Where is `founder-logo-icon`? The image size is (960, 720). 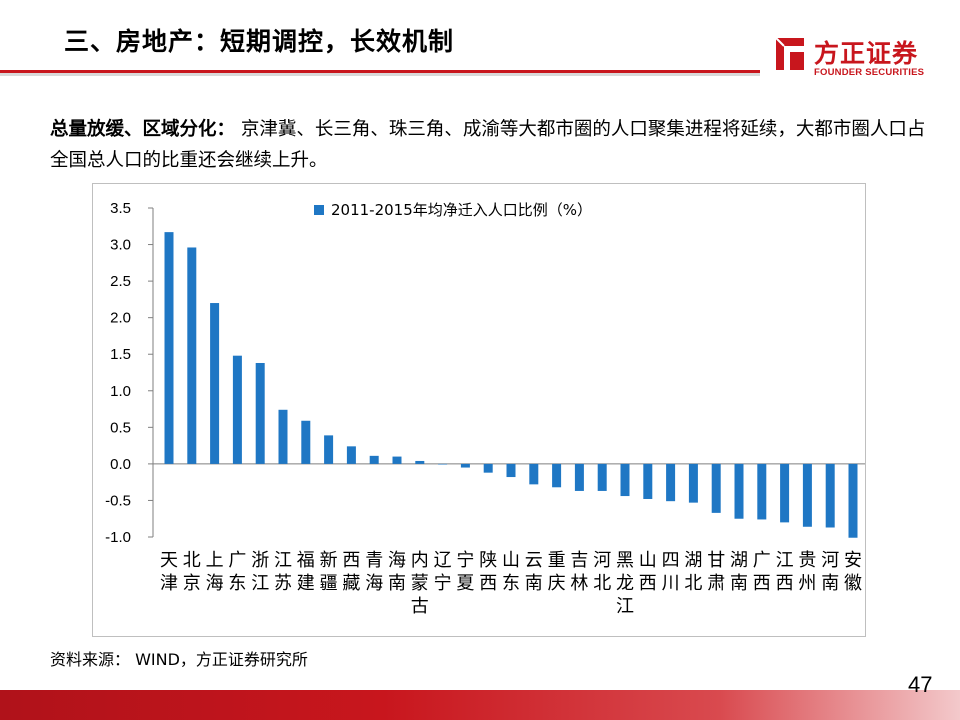 founder-logo-icon is located at coordinates (789, 53).